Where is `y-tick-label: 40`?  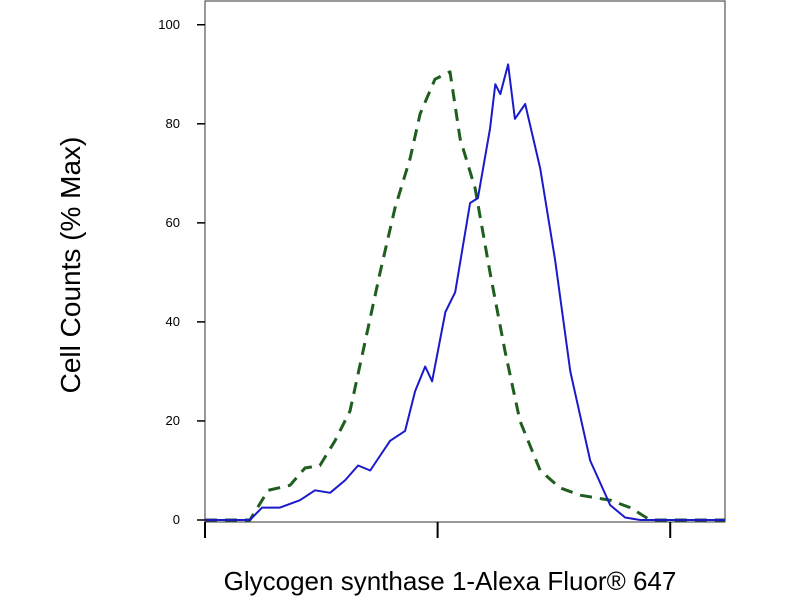
y-tick-label: 40 is located at coordinates (173, 321).